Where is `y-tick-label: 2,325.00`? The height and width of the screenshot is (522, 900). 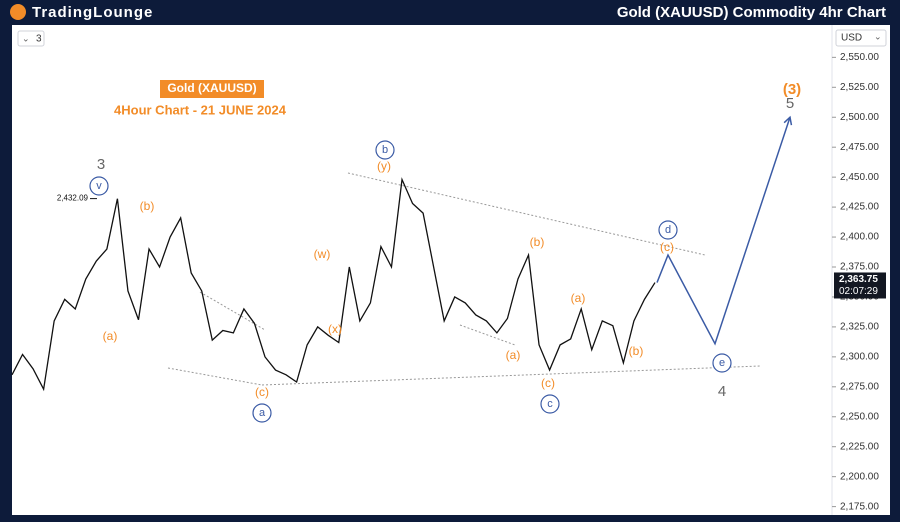 y-tick-label: 2,325.00 is located at coordinates (859, 327).